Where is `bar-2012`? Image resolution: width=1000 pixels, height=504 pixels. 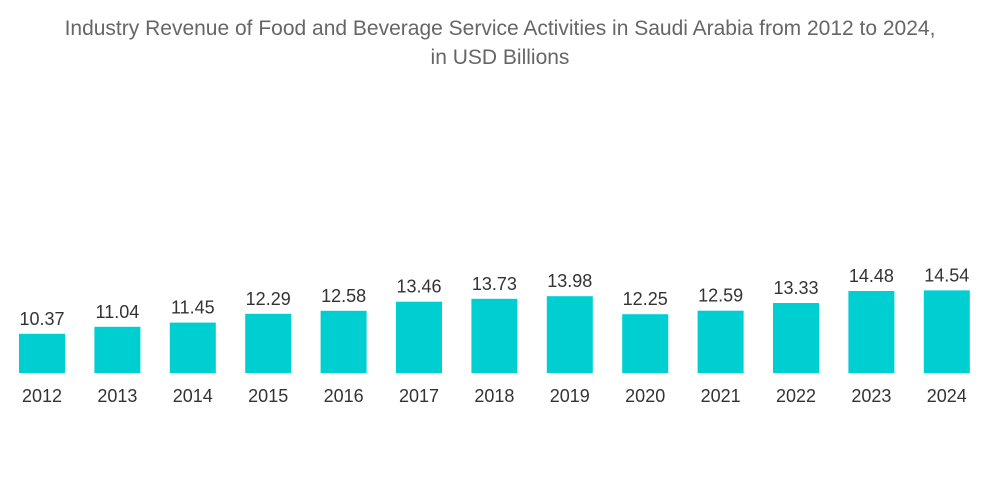
bar-2012 is located at coordinates (42, 353).